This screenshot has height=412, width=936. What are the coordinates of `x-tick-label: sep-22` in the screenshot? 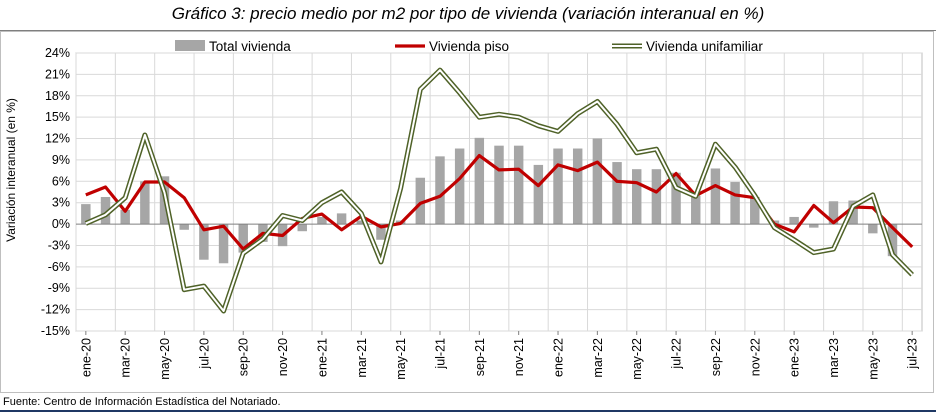 It's located at (716, 357).